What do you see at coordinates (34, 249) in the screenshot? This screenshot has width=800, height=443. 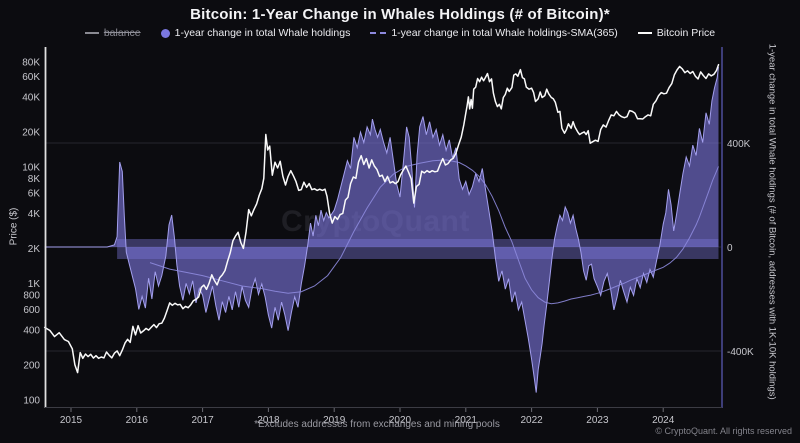 I see `left-axis-tick-label: 2K` at bounding box center [34, 249].